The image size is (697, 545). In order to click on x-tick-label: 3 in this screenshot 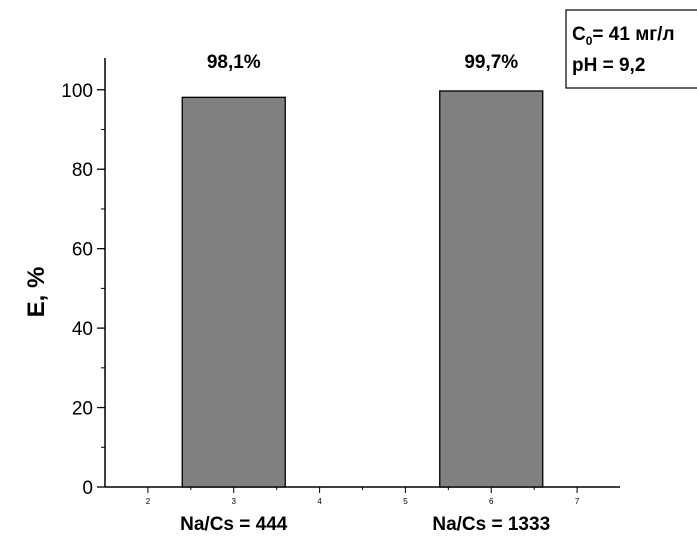, I will do `click(234, 501)`.